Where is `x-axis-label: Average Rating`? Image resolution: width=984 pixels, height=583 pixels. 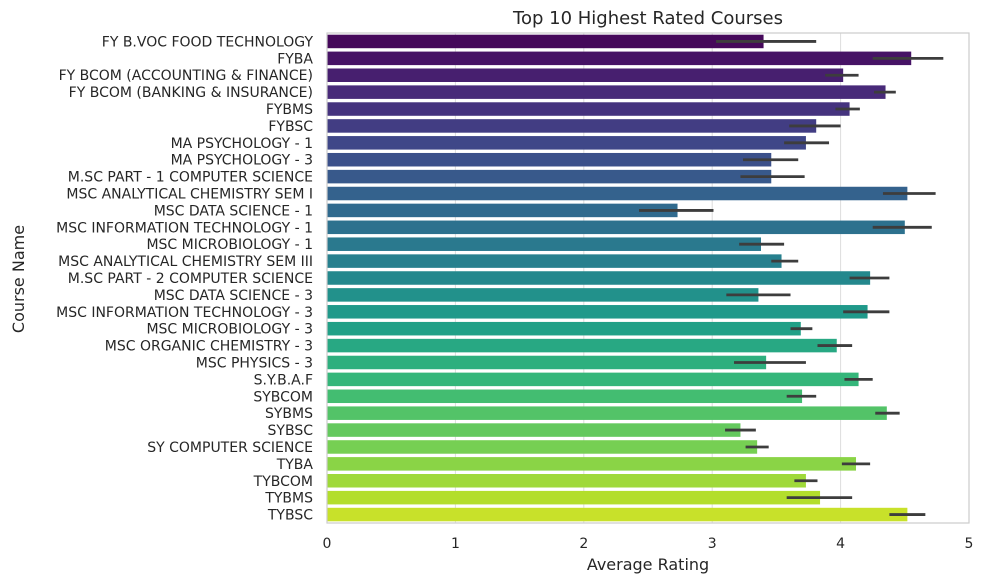 x-axis-label: Average Rating is located at coordinates (648, 564).